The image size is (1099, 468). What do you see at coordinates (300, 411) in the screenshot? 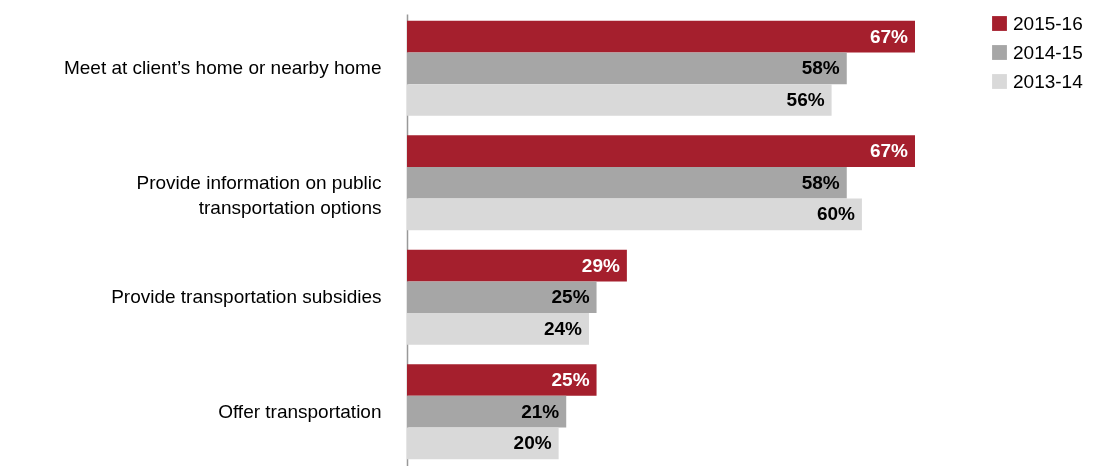
I see `y-tick-label: Offer transportation` at bounding box center [300, 411].